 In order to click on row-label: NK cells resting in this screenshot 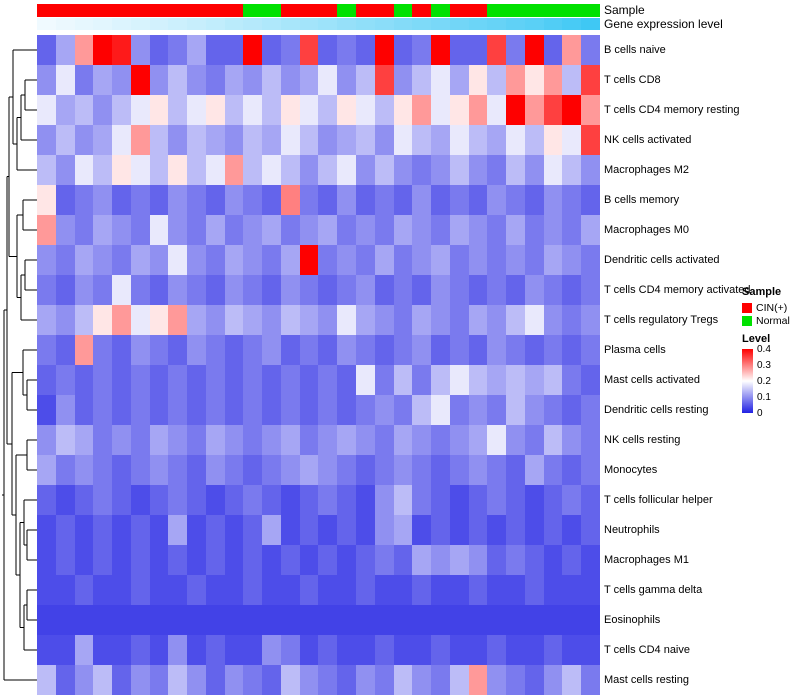, I will do `click(642, 440)`.